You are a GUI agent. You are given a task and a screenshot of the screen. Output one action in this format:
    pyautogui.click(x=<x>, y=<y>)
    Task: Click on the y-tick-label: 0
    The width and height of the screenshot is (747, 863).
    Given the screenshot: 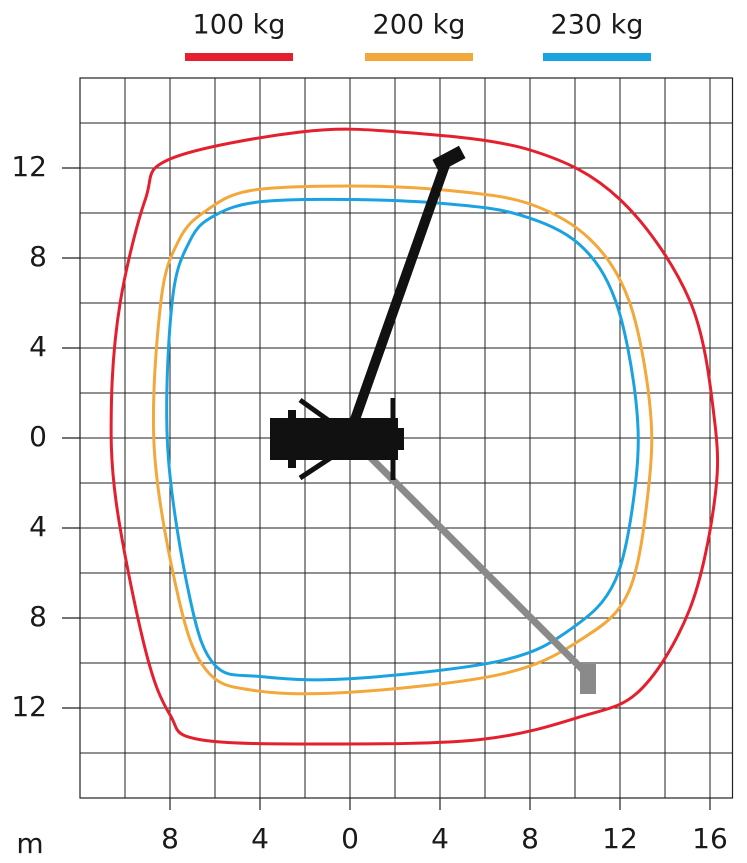 What is the action you would take?
    pyautogui.click(x=38, y=436)
    